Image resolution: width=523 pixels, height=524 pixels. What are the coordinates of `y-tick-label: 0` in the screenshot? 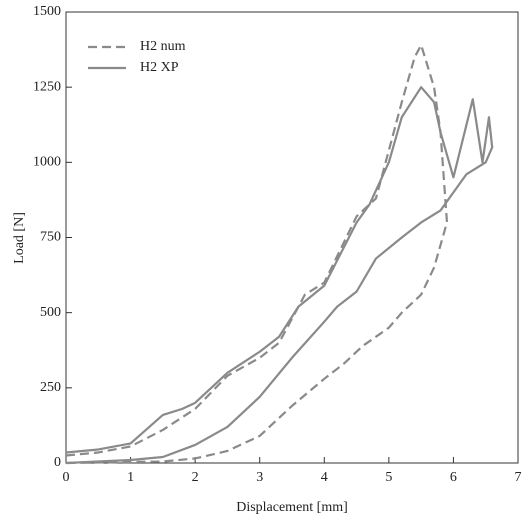 It's located at (57, 462).